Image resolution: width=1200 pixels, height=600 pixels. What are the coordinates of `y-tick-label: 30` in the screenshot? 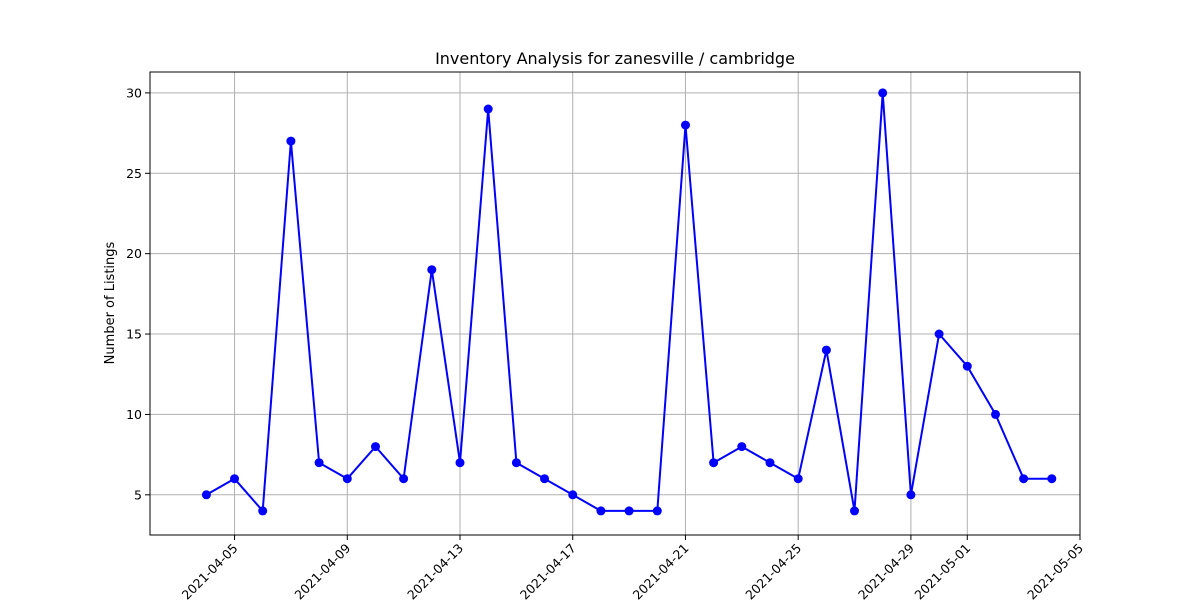 It's located at (134, 92).